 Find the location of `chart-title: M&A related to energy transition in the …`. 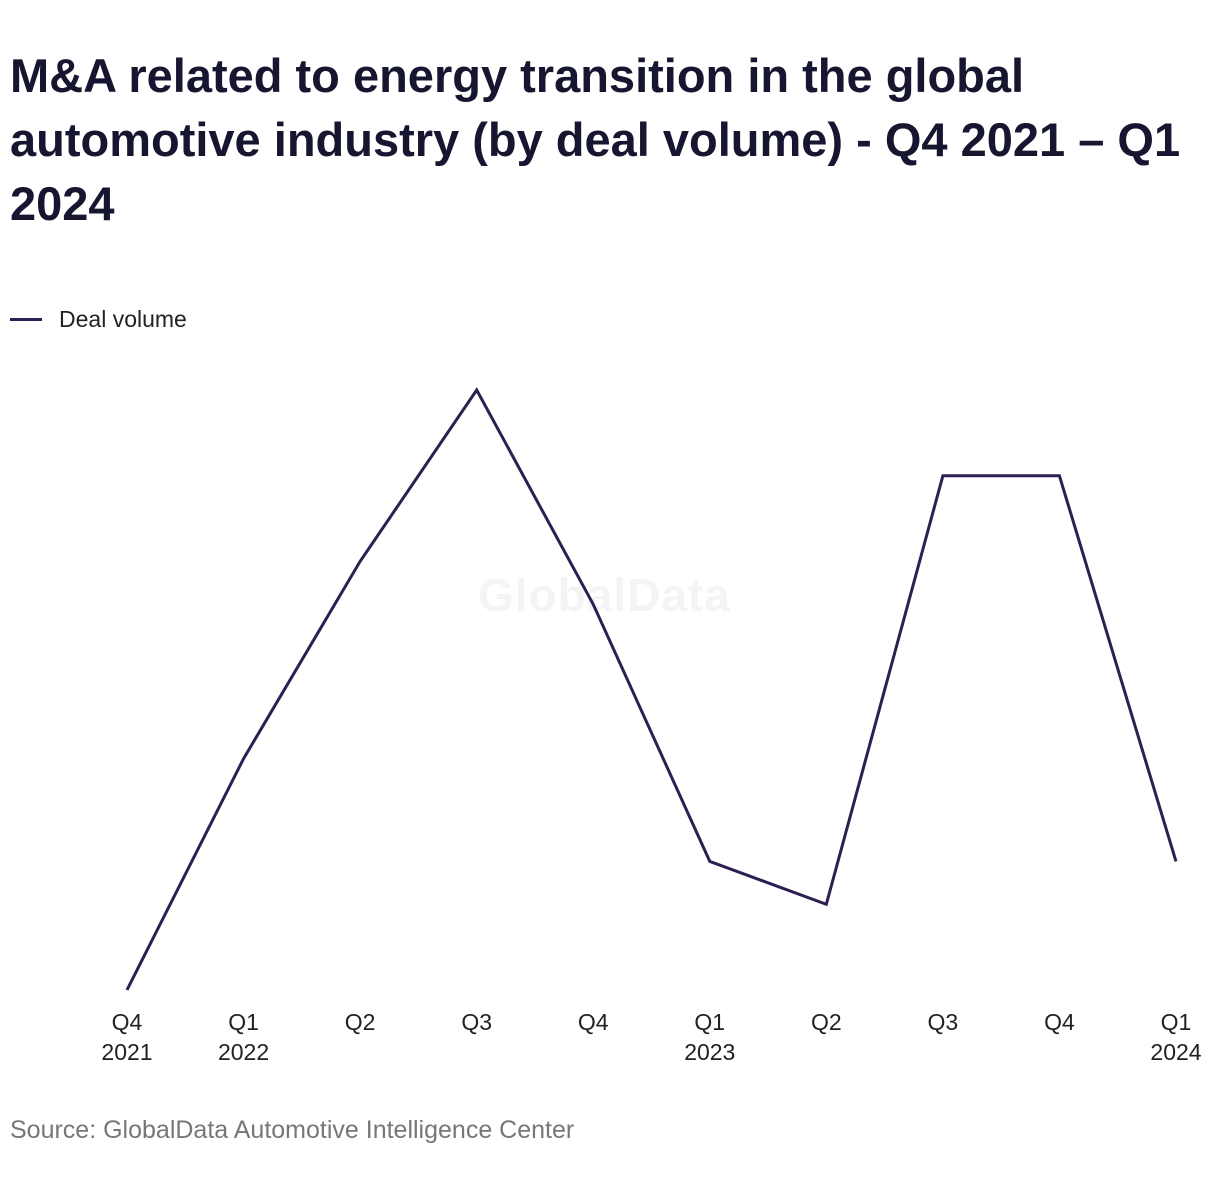

chart-title: M&A related to energy transition in the … is located at coordinates (595, 139).